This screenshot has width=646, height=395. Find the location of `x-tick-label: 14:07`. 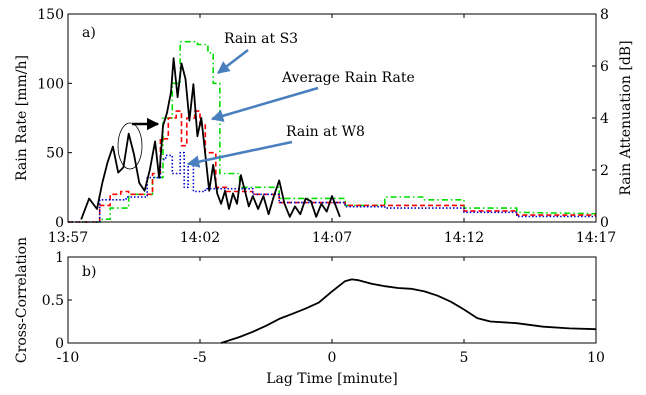

x-tick-label: 14:07 is located at coordinates (332, 238).